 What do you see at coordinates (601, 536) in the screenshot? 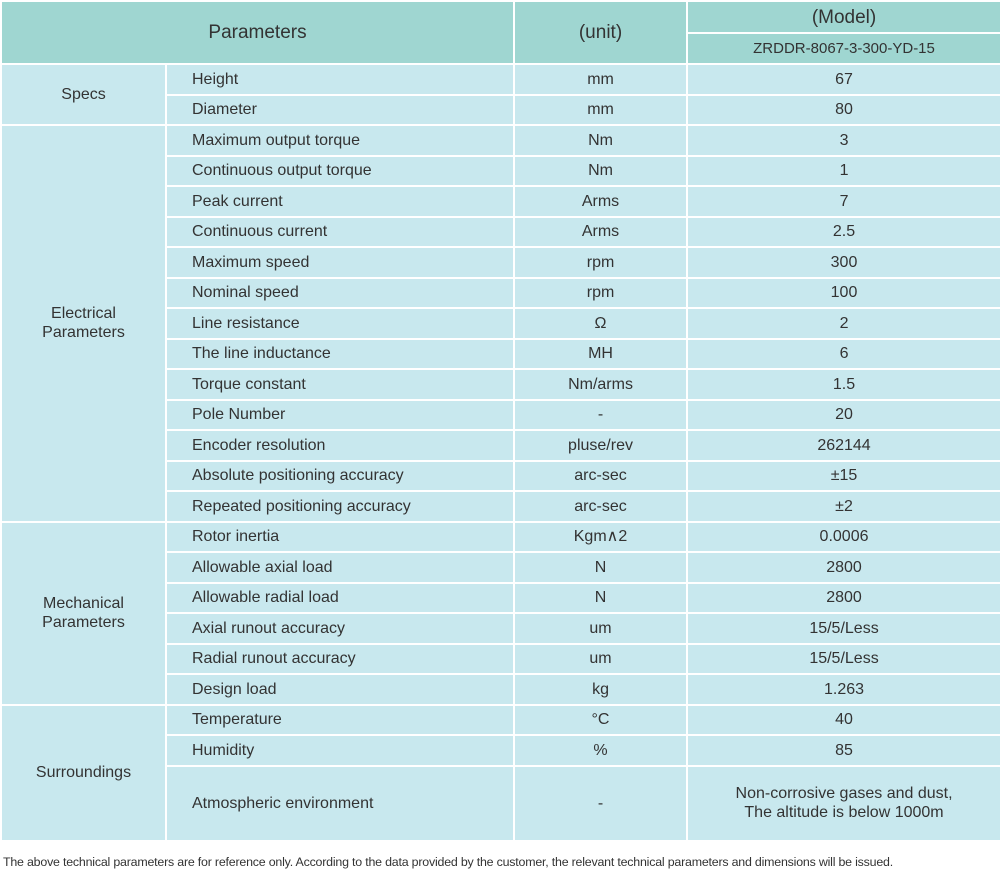
I see `unit: Kgm∧2` at bounding box center [601, 536].